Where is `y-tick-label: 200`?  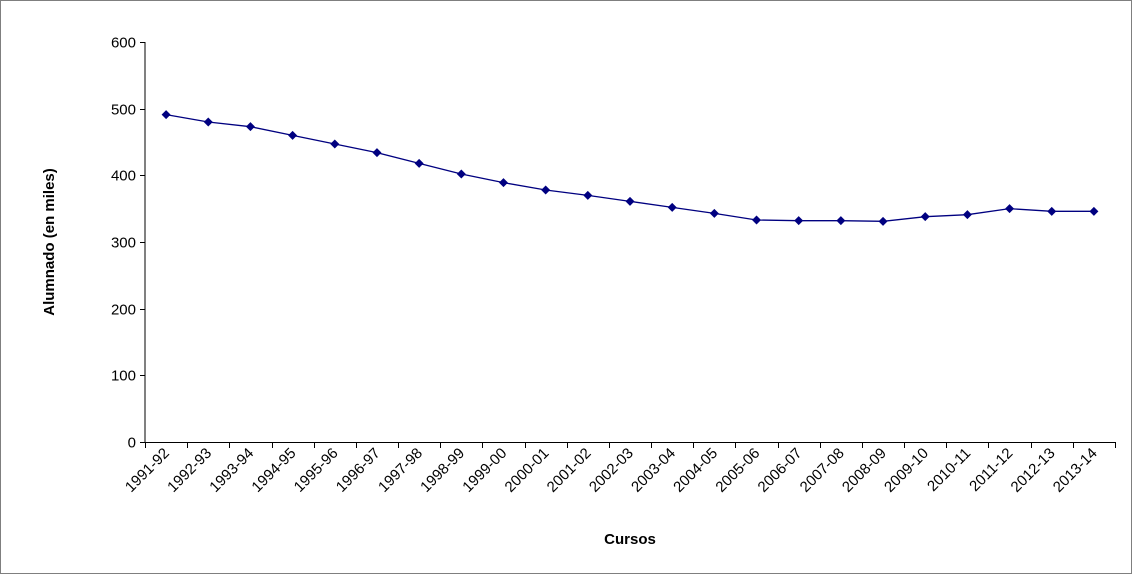 y-tick-label: 200 is located at coordinates (123, 310).